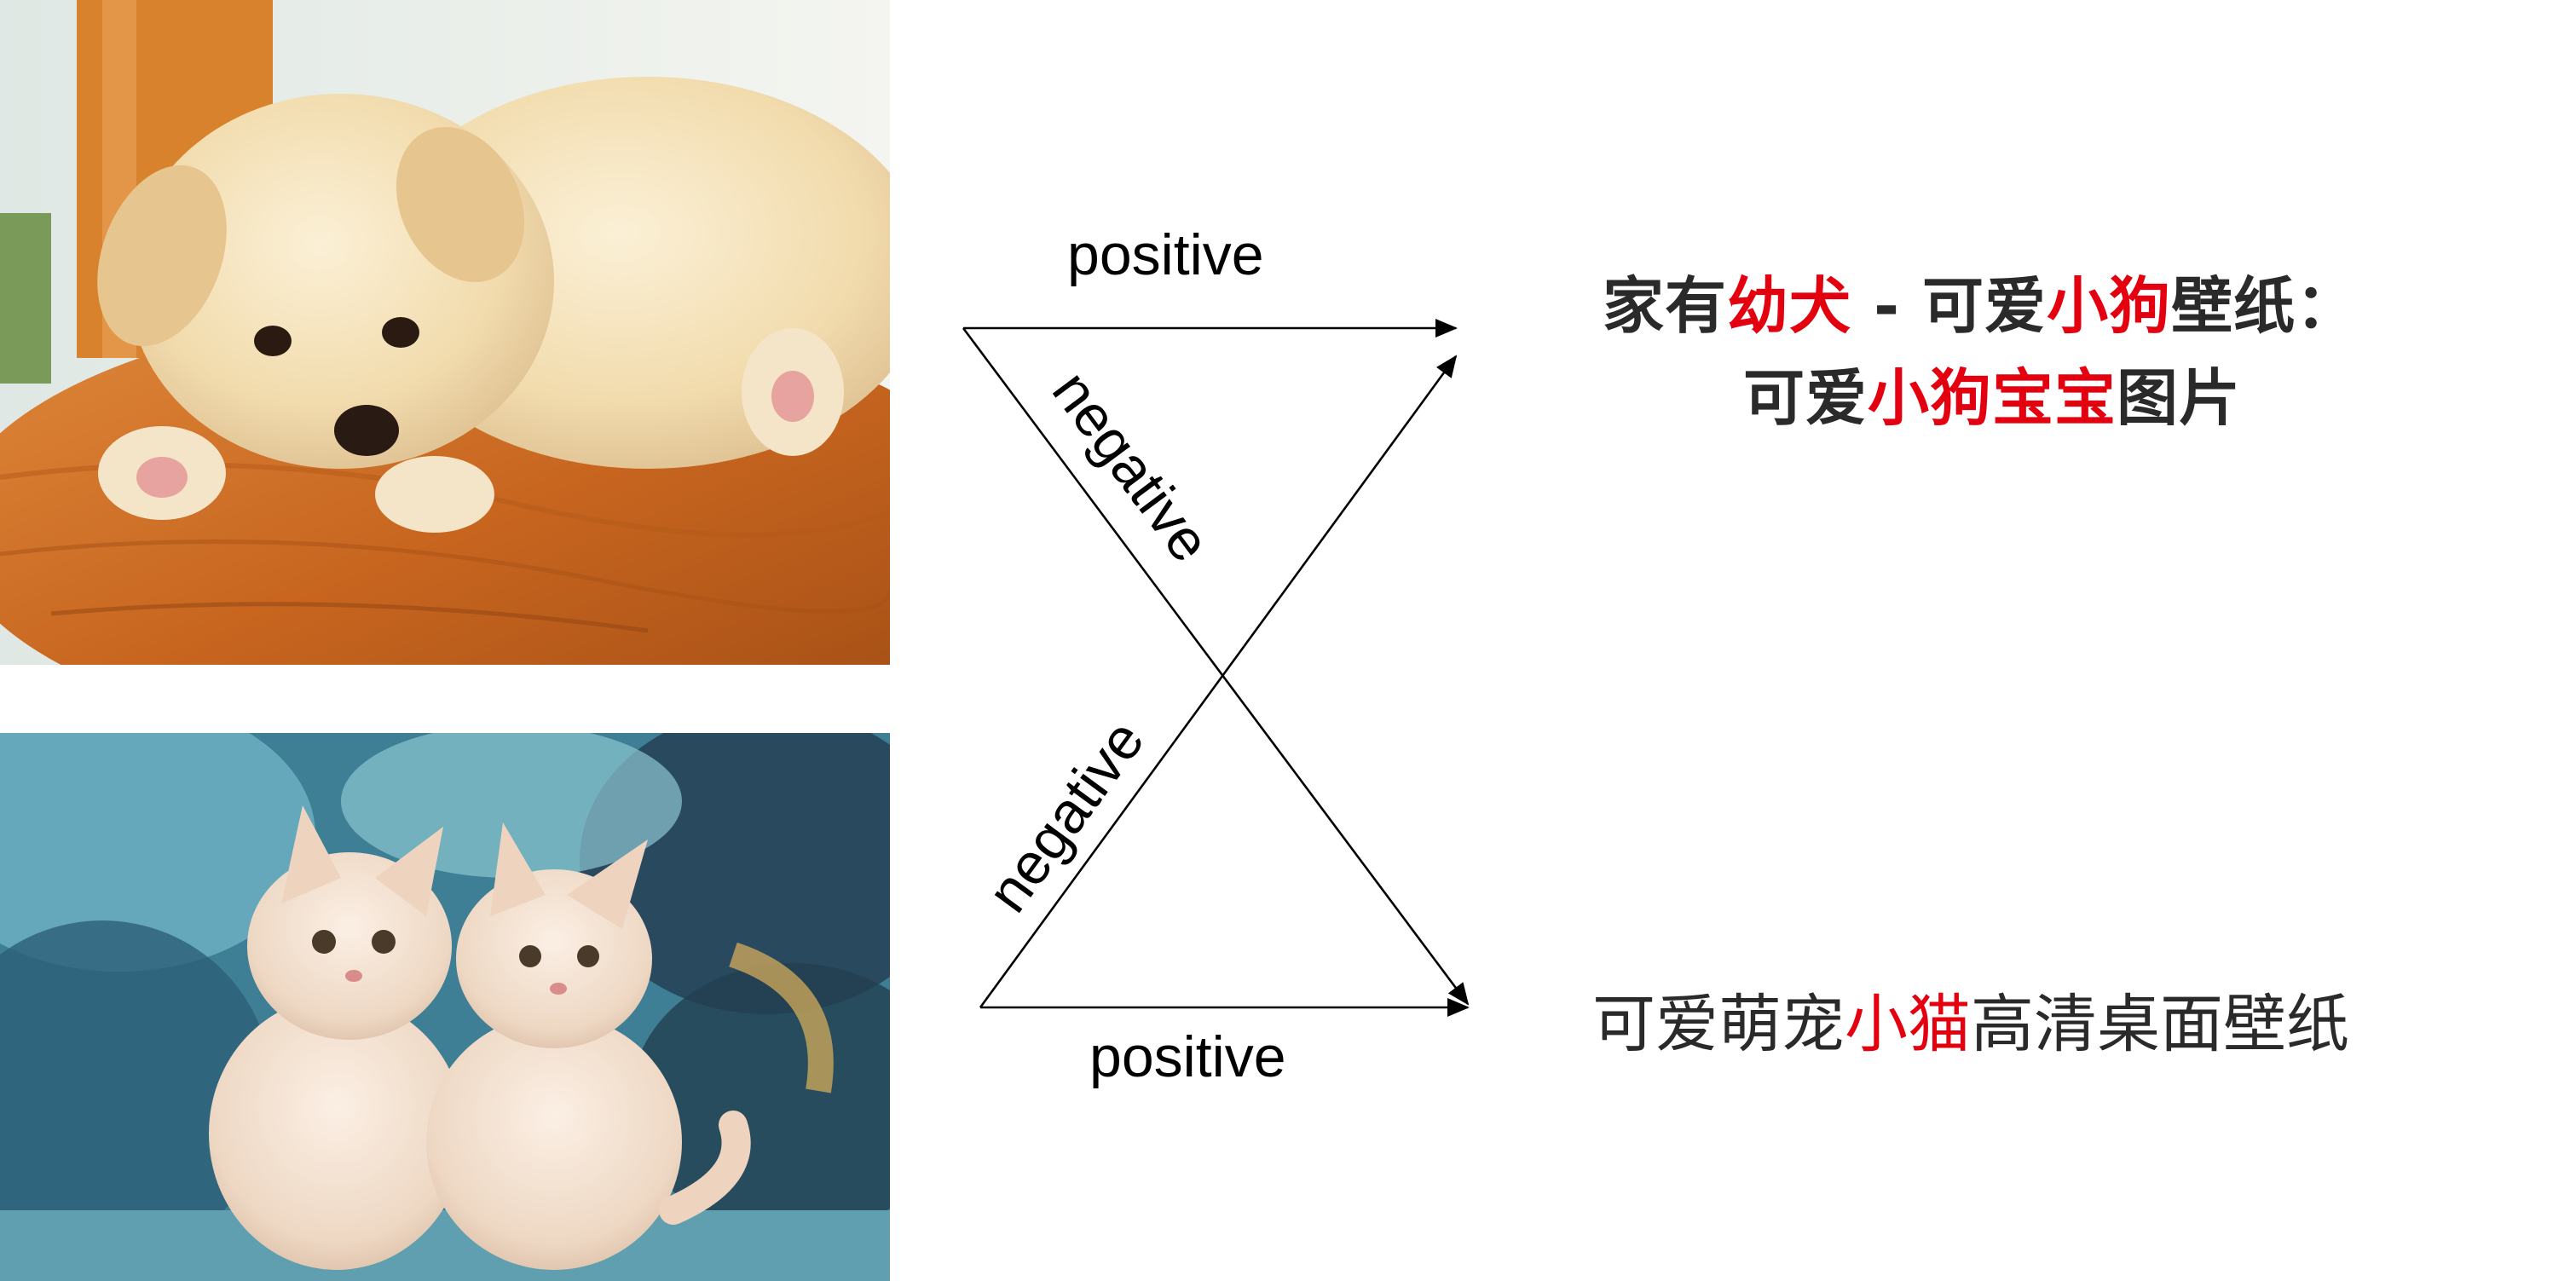 The width and height of the screenshot is (2576, 1281). I want to click on cat-caption: 可爱萌宠小猫高清桌面壁纸, so click(1970, 1019).